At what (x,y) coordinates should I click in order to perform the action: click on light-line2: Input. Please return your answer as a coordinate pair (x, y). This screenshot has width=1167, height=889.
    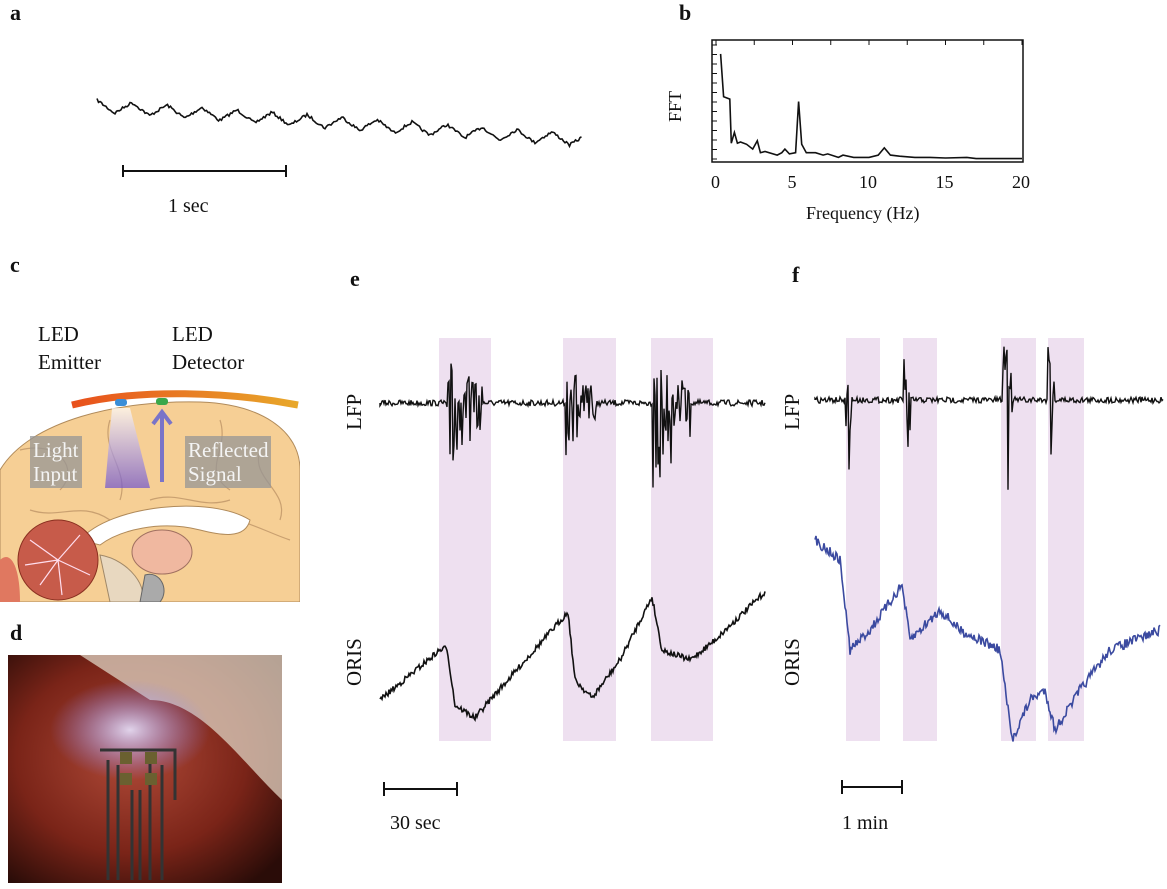
    Looking at the image, I should click on (55, 474).